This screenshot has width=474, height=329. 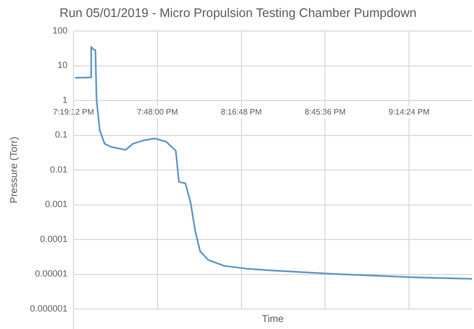 I want to click on x-tick-label: 9:14:24 PM, so click(x=409, y=112).